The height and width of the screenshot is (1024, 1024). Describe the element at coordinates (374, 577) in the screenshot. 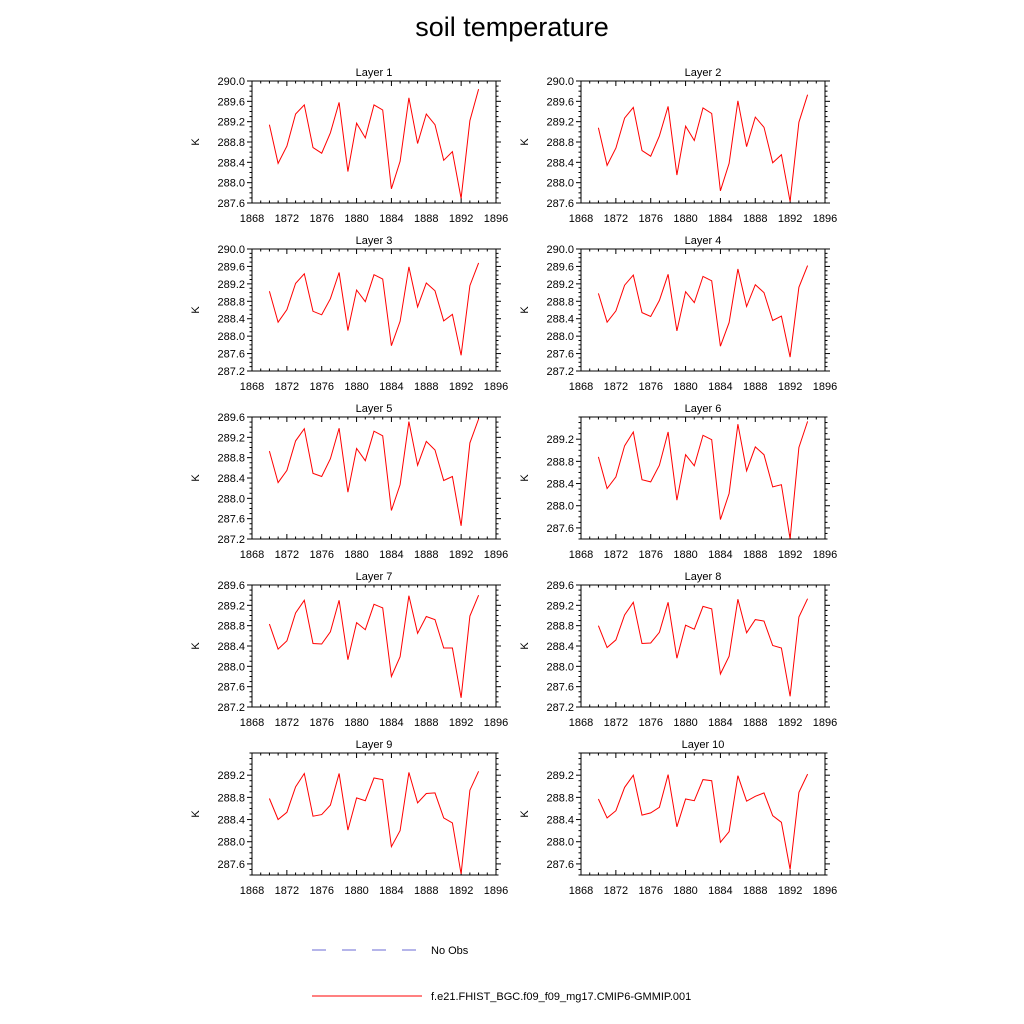

I see `panel-title: Layer 7` at that location.